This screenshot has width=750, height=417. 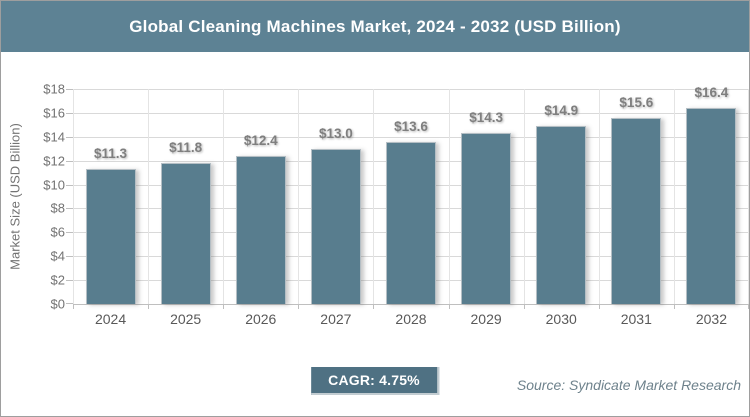 I want to click on bar-value-label: $13.0, so click(x=335, y=133).